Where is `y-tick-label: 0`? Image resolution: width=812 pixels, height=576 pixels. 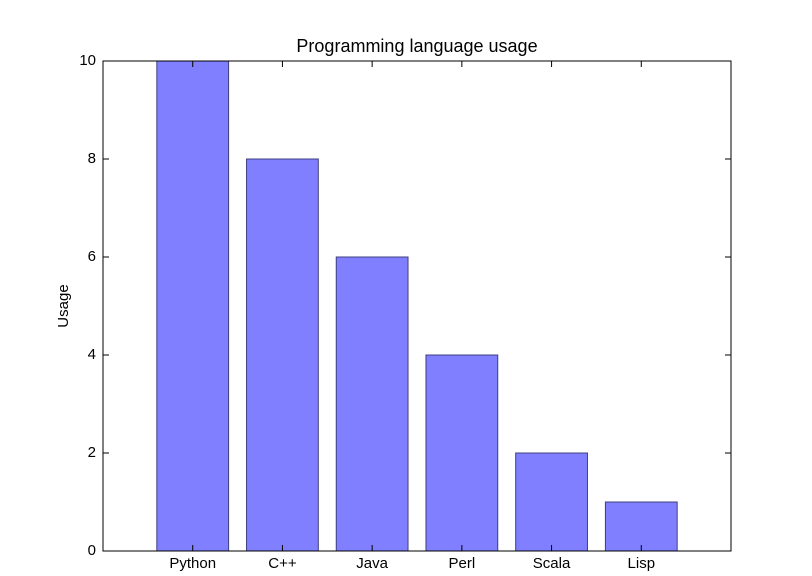 y-tick-label: 0 is located at coordinates (92, 550).